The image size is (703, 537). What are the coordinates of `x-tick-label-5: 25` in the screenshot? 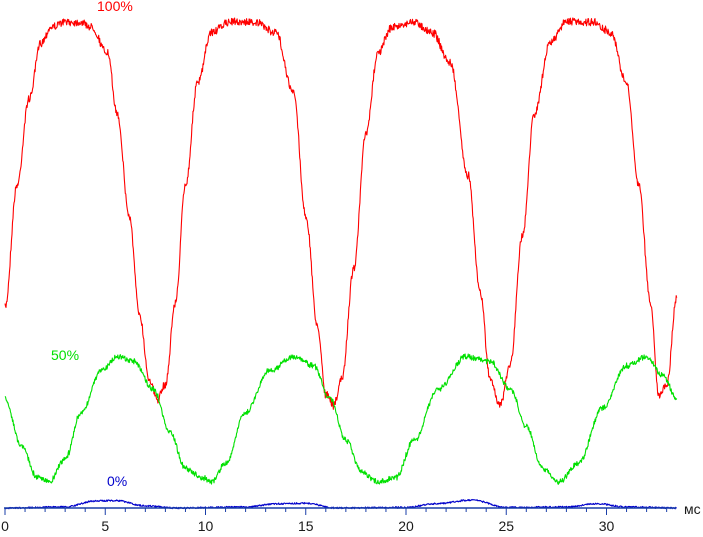 It's located at (506, 526).